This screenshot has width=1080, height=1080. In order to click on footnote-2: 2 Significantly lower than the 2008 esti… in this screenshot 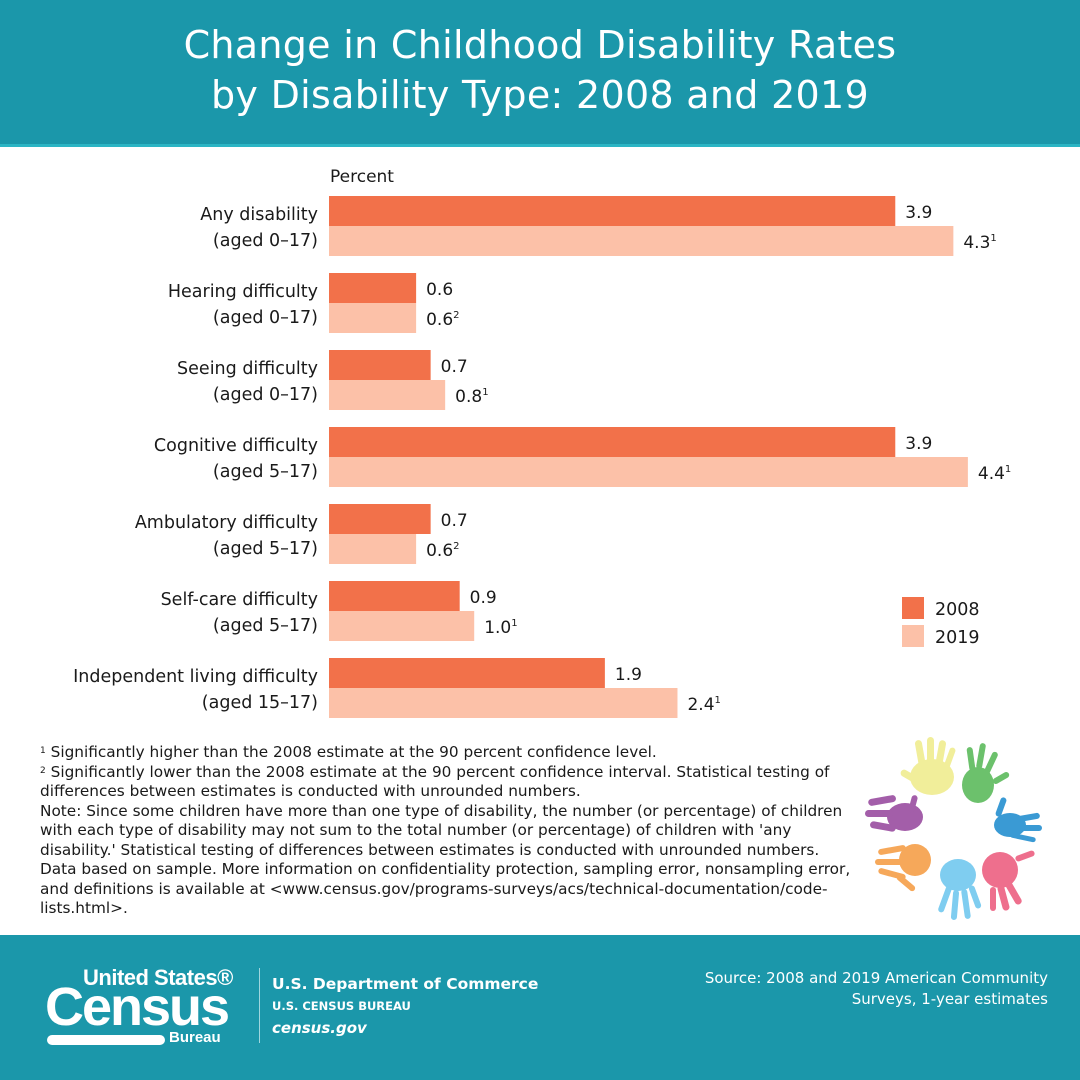, I will do `click(450, 782)`.